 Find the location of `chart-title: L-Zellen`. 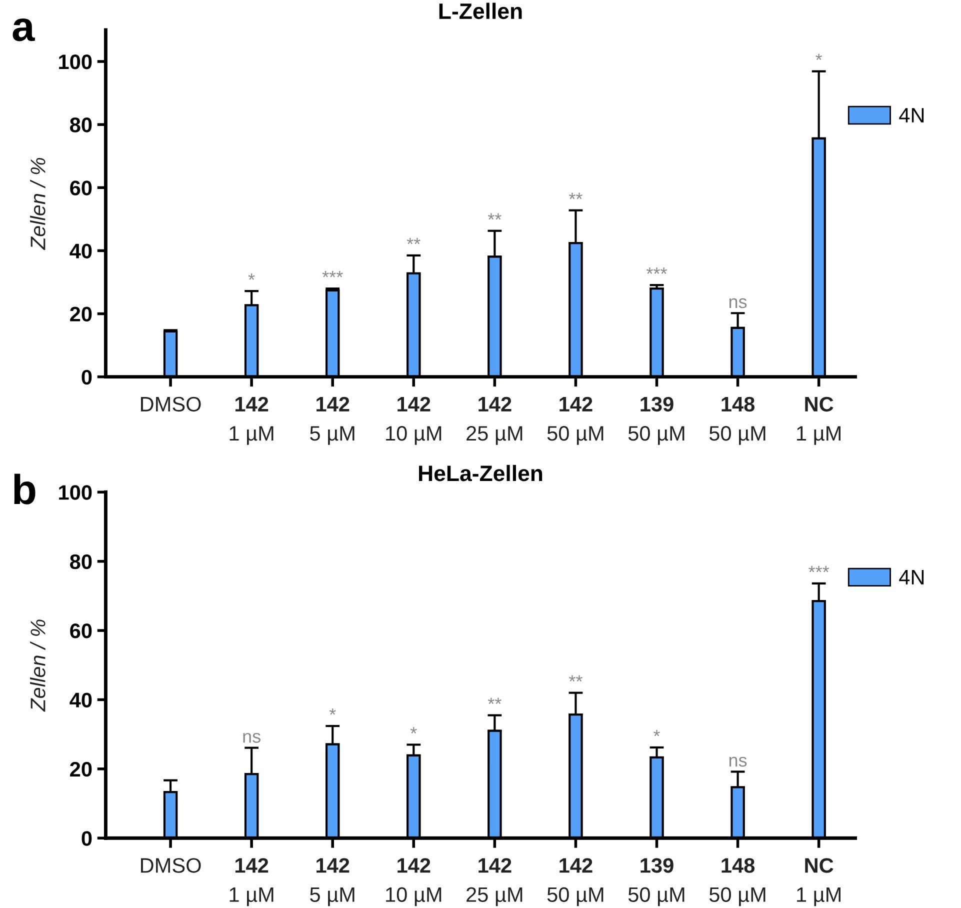

chart-title: L-Zellen is located at coordinates (480, 11).